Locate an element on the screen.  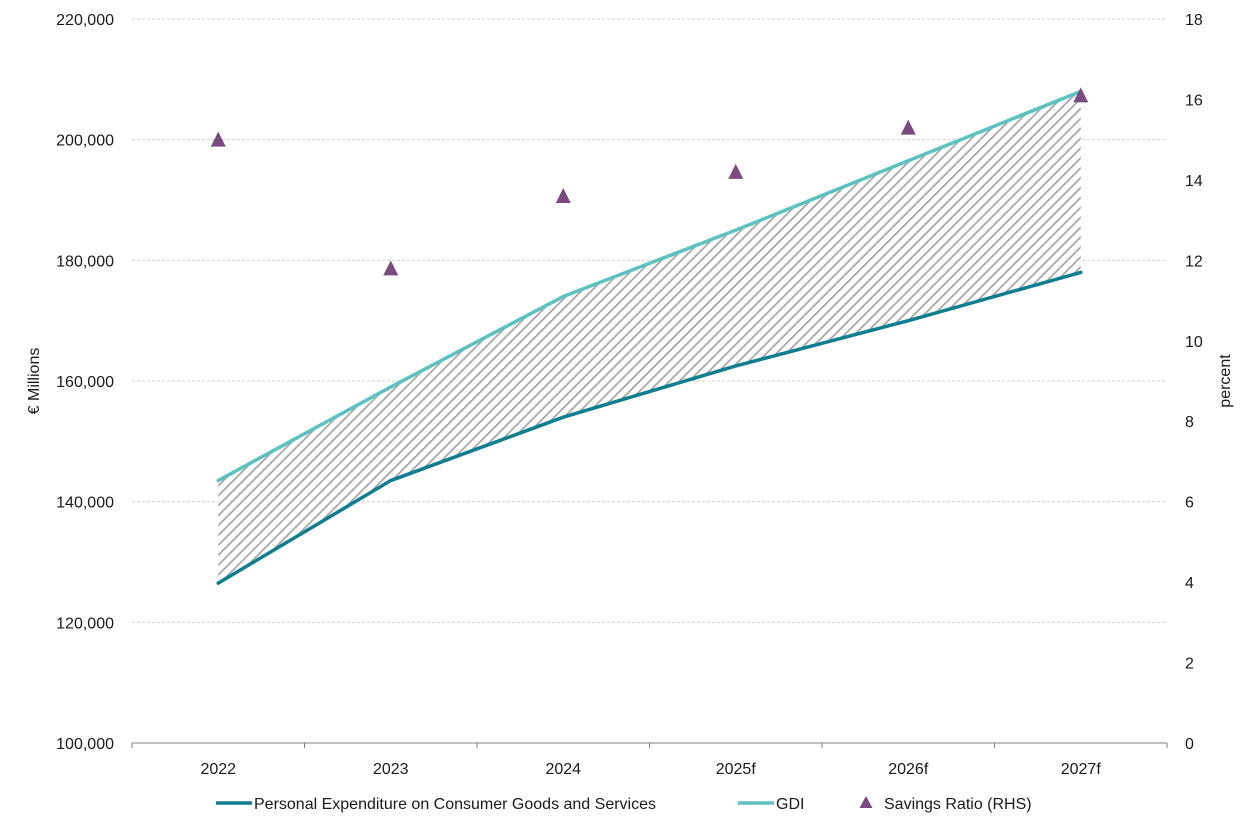
x-tick-label: 2026f is located at coordinates (908, 769).